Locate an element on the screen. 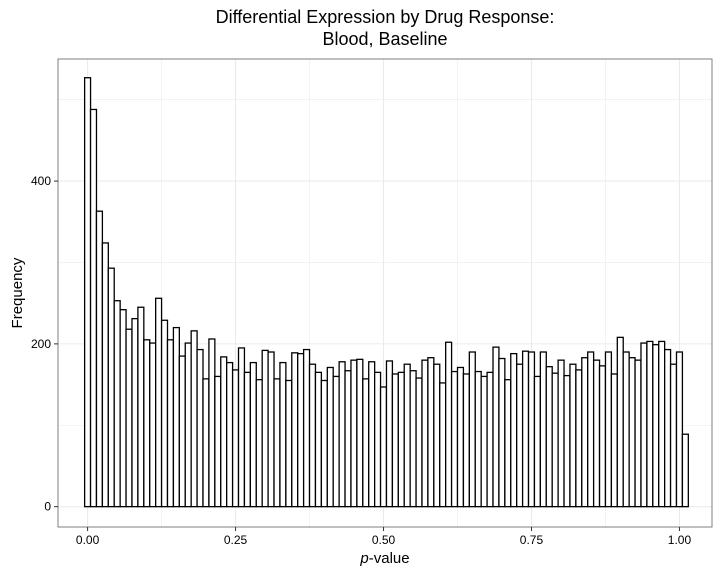 Image resolution: width=720 pixels, height=576 pixels. y-tick-label-2: 400 is located at coordinates (41, 181).